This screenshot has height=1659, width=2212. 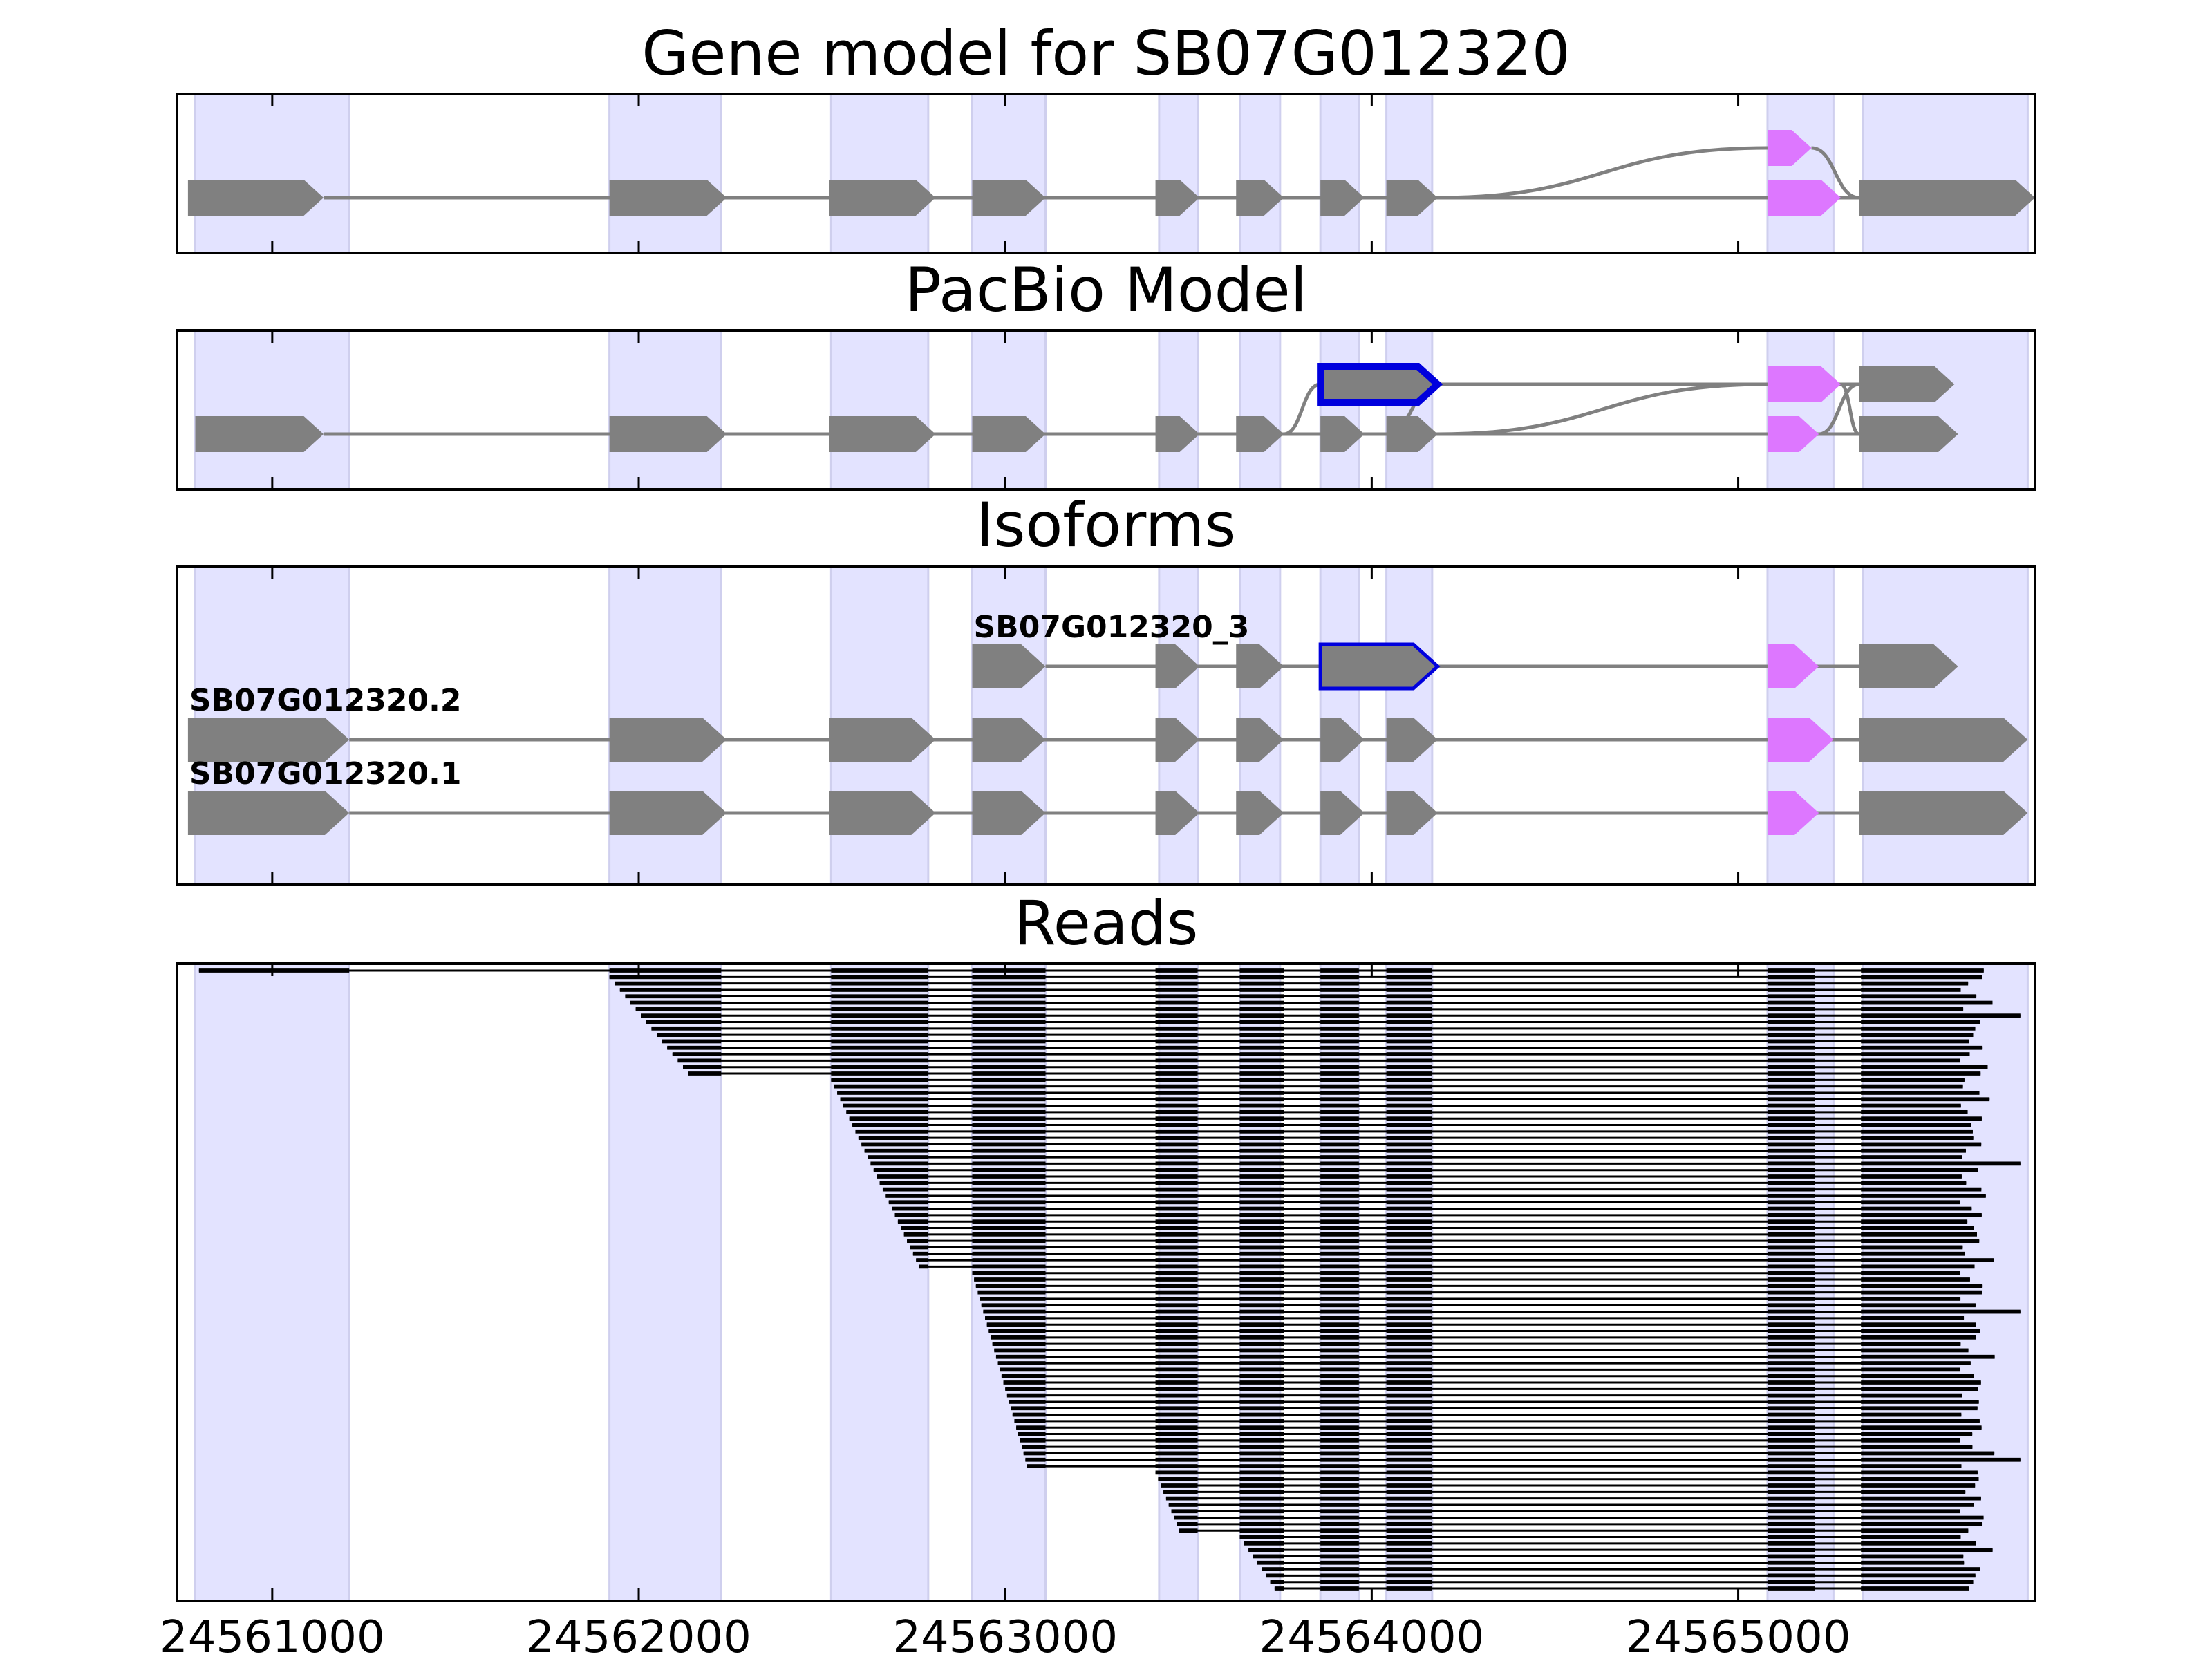 What do you see at coordinates (638, 1635) in the screenshot?
I see `x-tick-label: 24562000` at bounding box center [638, 1635].